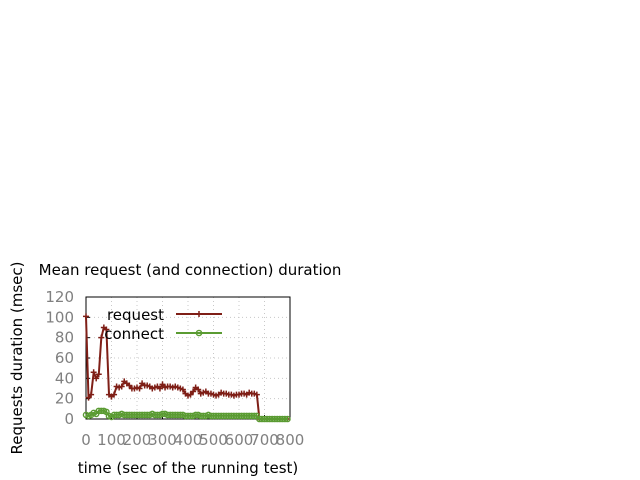 The width and height of the screenshot is (640, 480). What do you see at coordinates (17, 357) in the screenshot?
I see `y-axis-label: Requests duration (msec)` at bounding box center [17, 357].